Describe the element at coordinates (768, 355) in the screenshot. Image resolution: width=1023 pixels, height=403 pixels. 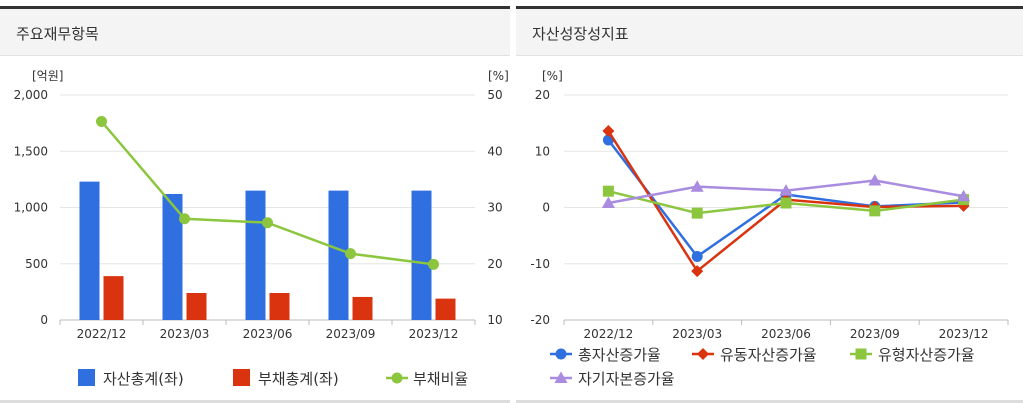
I see `legend-label: 유동자산증가율` at that location.